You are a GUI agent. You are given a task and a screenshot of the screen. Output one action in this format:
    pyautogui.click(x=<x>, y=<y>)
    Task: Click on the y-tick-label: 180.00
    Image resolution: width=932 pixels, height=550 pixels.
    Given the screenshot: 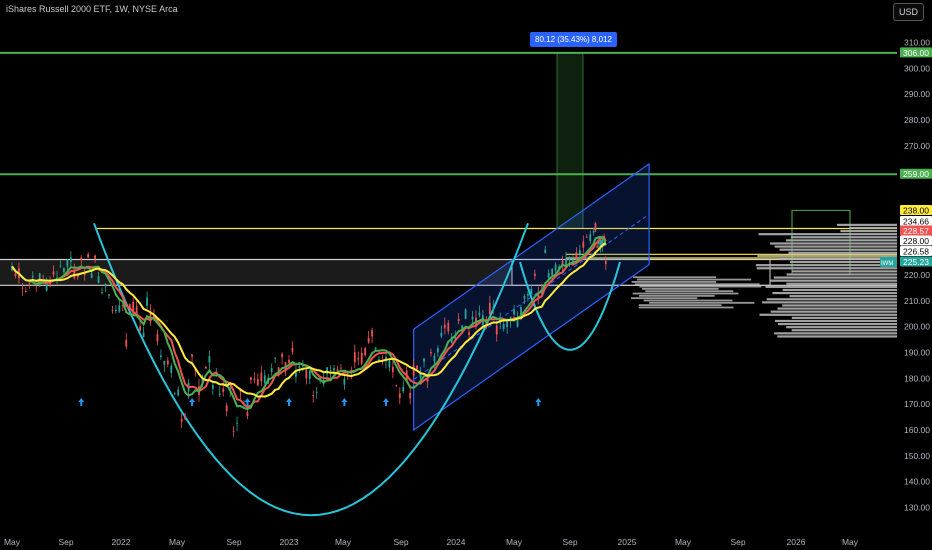 What is the action you would take?
    pyautogui.click(x=917, y=378)
    